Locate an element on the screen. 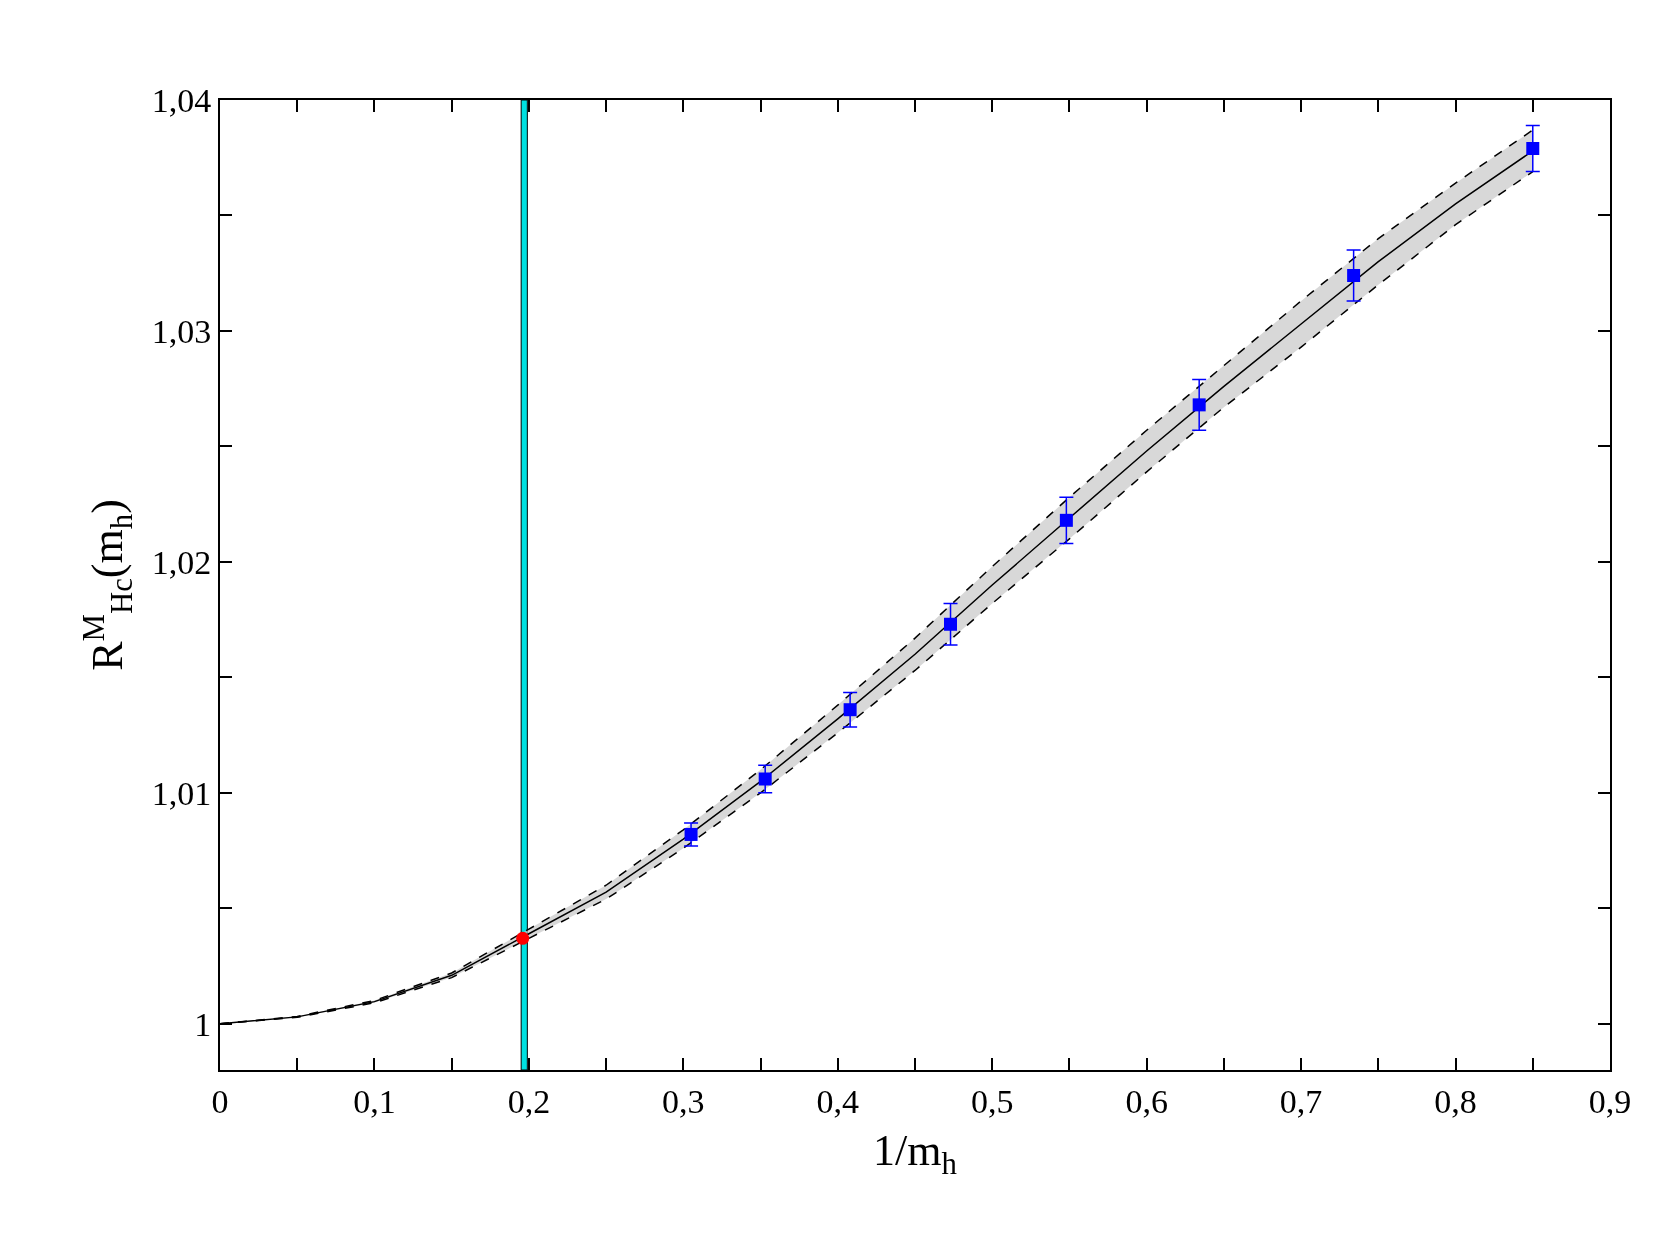  x-tick-label: 0,8 is located at coordinates (1455, 1101).